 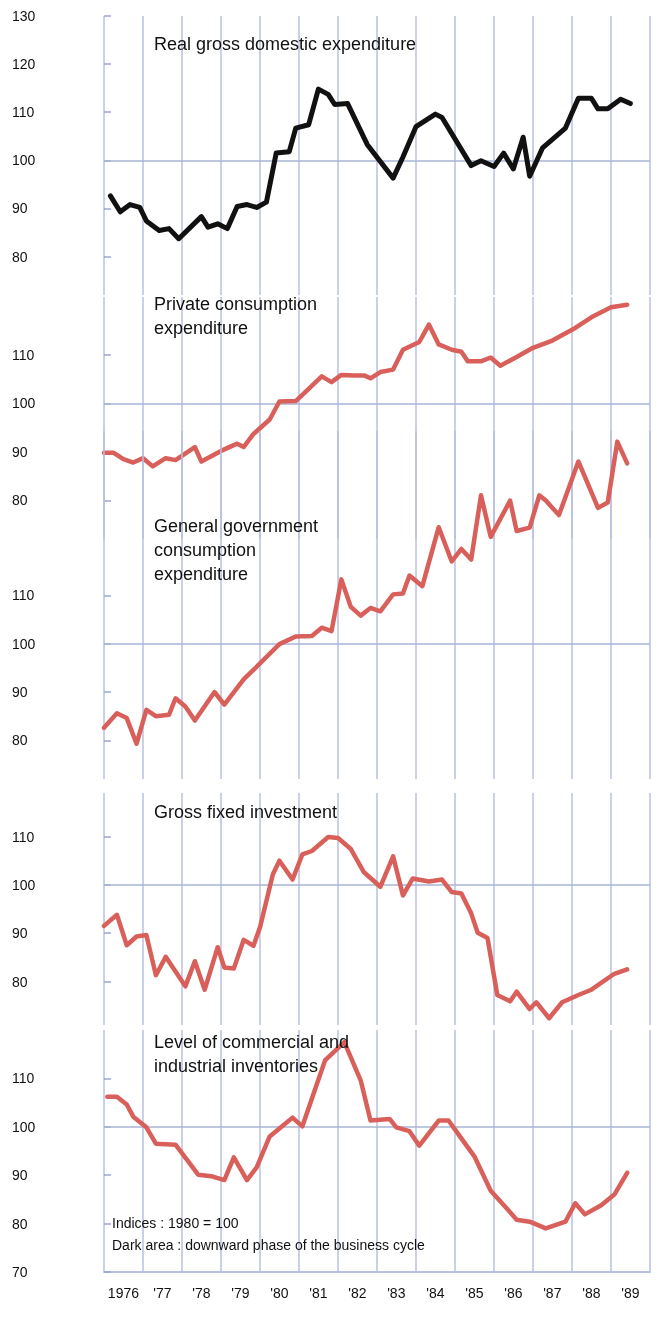 I want to click on text: Level of commercial and industrial inventories, so click(x=254, y=1053).